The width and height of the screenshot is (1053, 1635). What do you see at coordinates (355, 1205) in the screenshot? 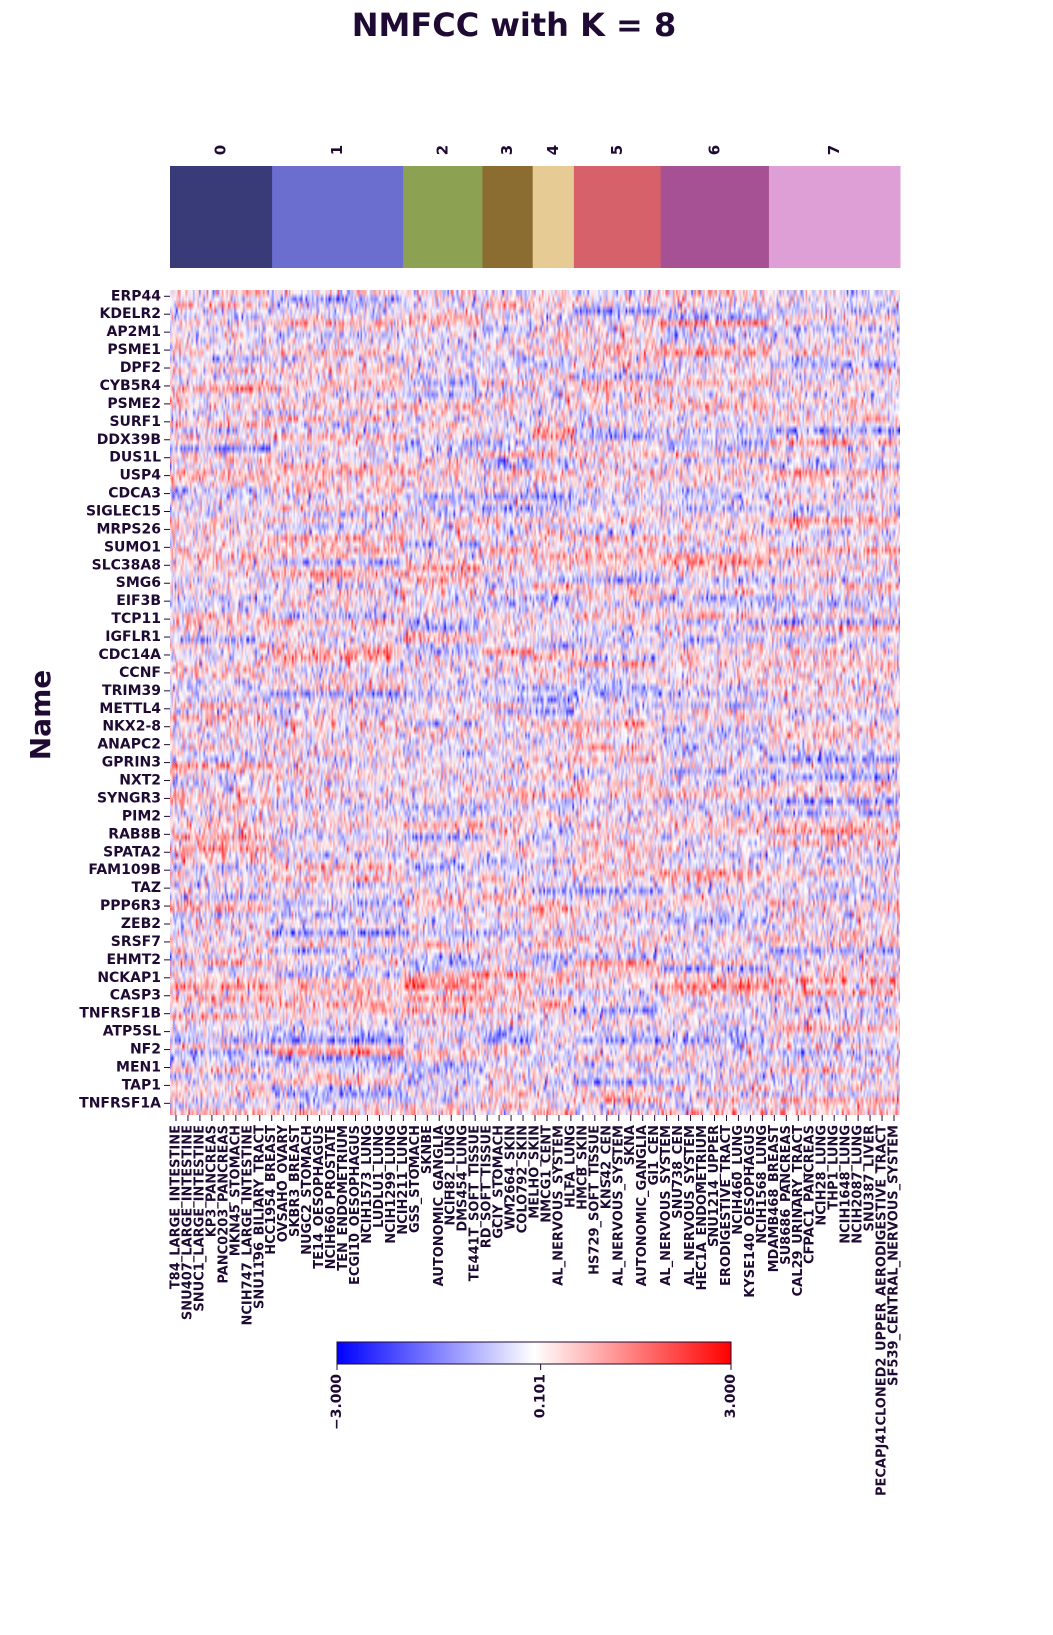
I see `column-label: ECGI10_OESOPHAGUS` at bounding box center [355, 1205].